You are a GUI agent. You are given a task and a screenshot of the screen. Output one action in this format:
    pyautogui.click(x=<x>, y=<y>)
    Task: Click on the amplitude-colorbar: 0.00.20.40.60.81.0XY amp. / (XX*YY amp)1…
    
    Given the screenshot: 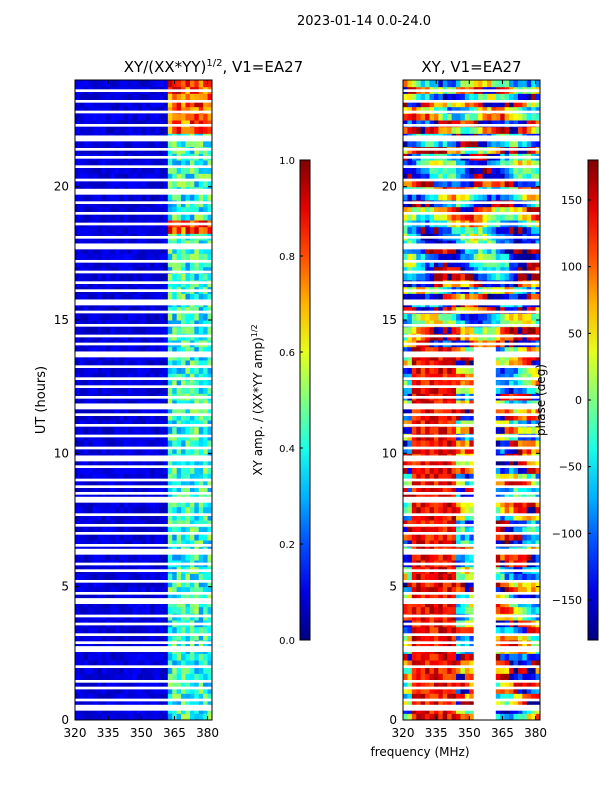 What is the action you would take?
    pyautogui.click(x=280, y=401)
    